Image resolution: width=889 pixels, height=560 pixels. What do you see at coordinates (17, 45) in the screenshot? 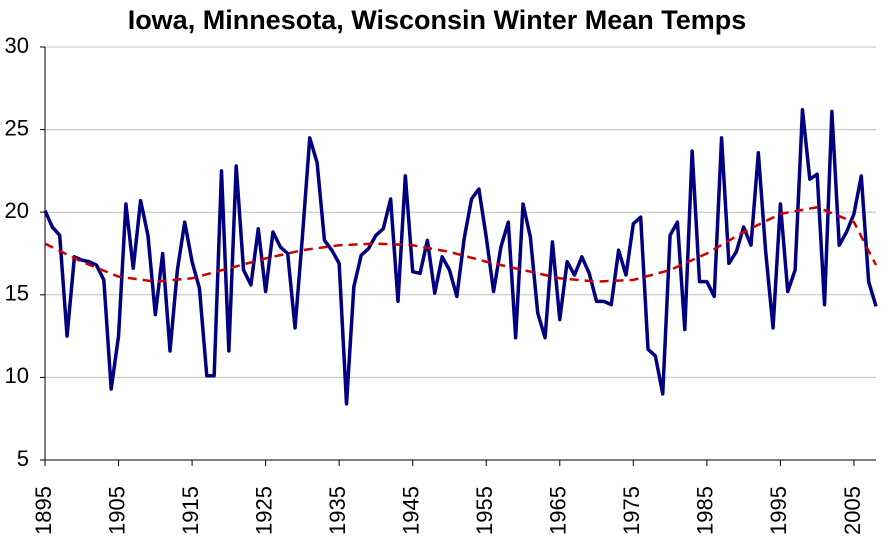
I see `y-tick-label: 30` at bounding box center [17, 45].